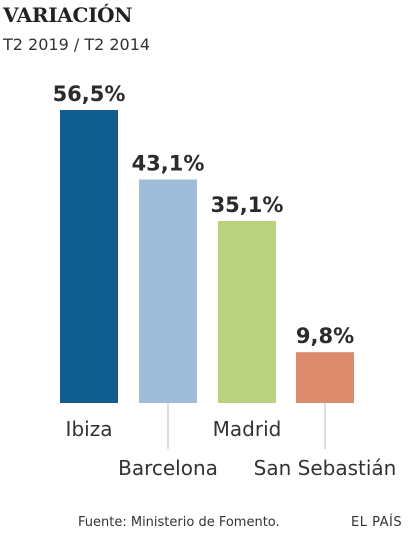 The height and width of the screenshot is (538, 414). I want to click on bar-ibiza, so click(89, 256).